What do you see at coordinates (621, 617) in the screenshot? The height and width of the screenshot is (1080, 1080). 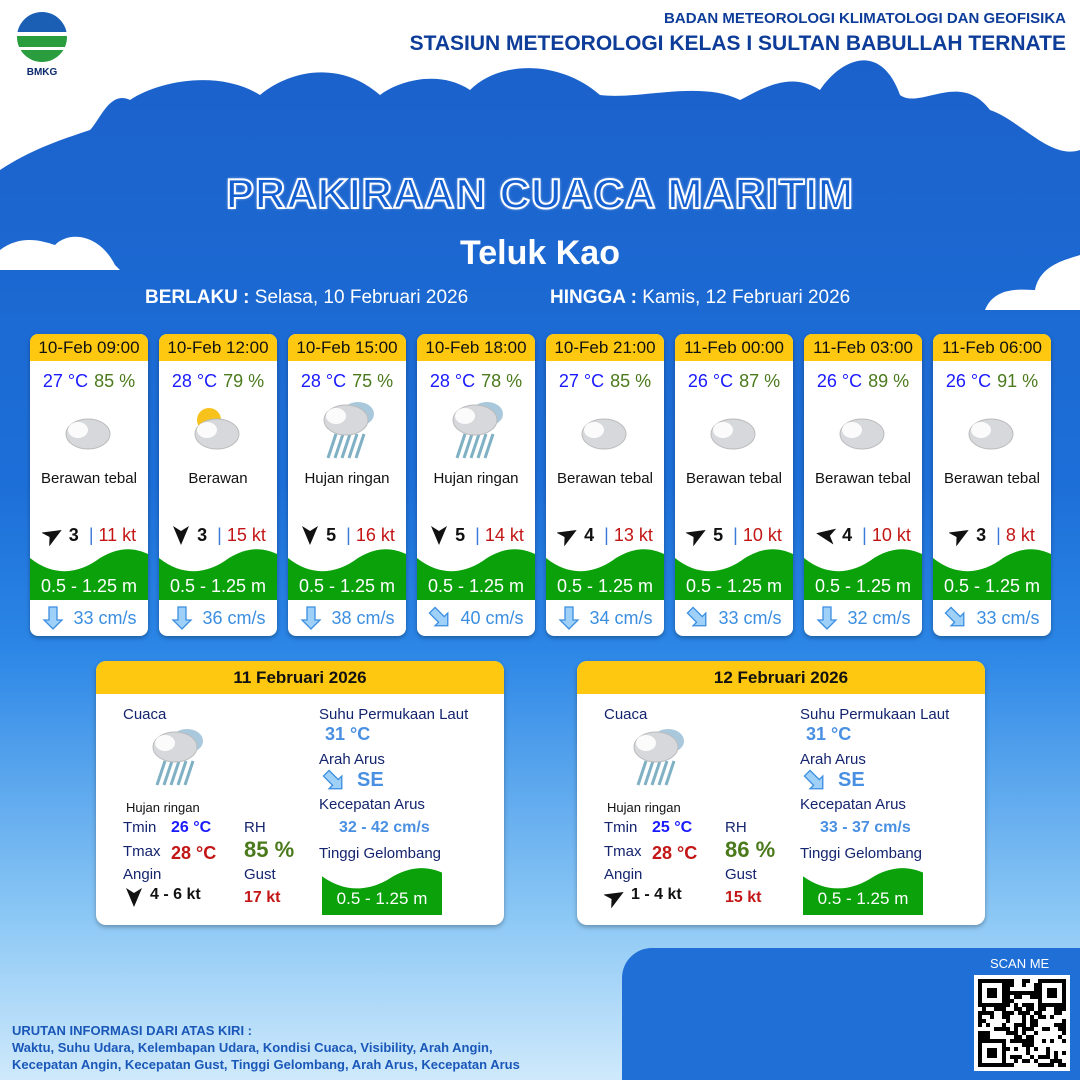 I see `current-speed: 34 cm/s` at bounding box center [621, 617].